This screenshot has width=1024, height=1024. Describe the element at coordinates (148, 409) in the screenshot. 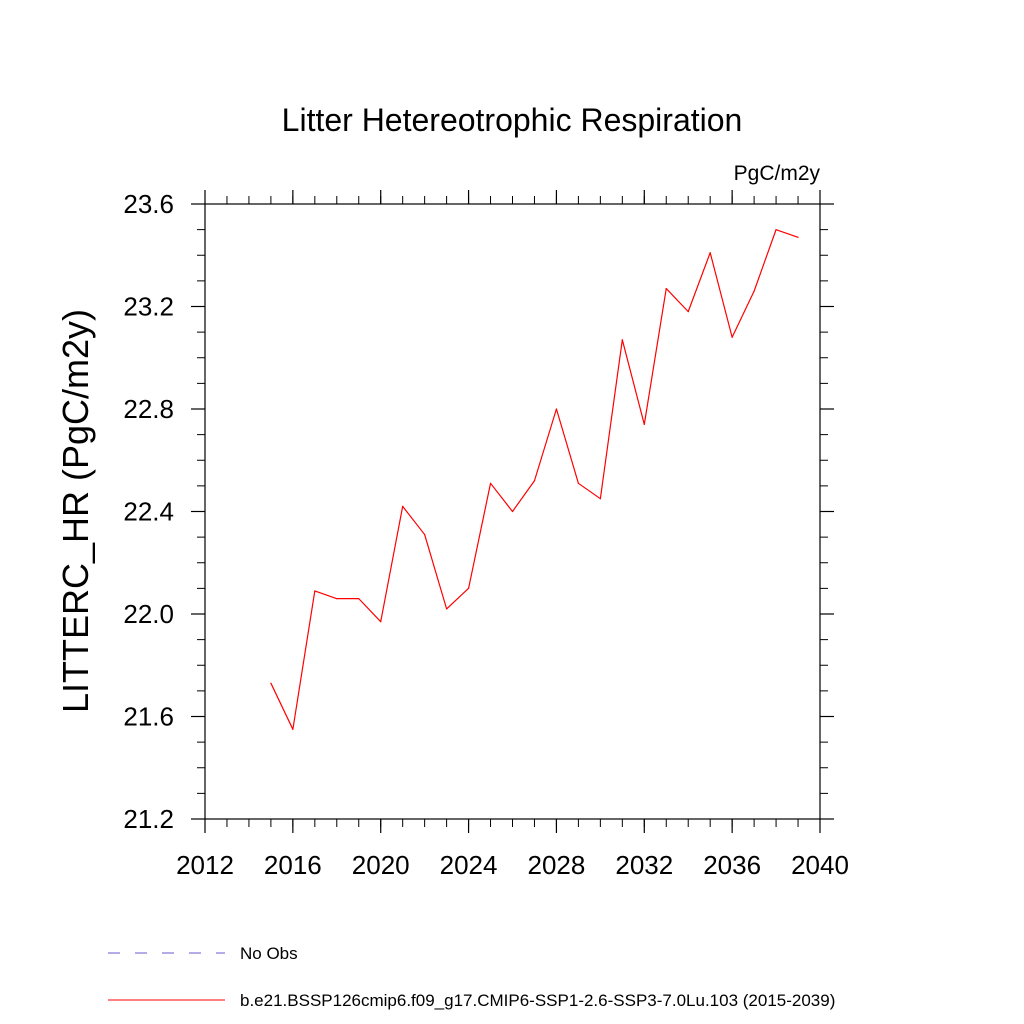

I see `y-tick-label: 22.8` at that location.